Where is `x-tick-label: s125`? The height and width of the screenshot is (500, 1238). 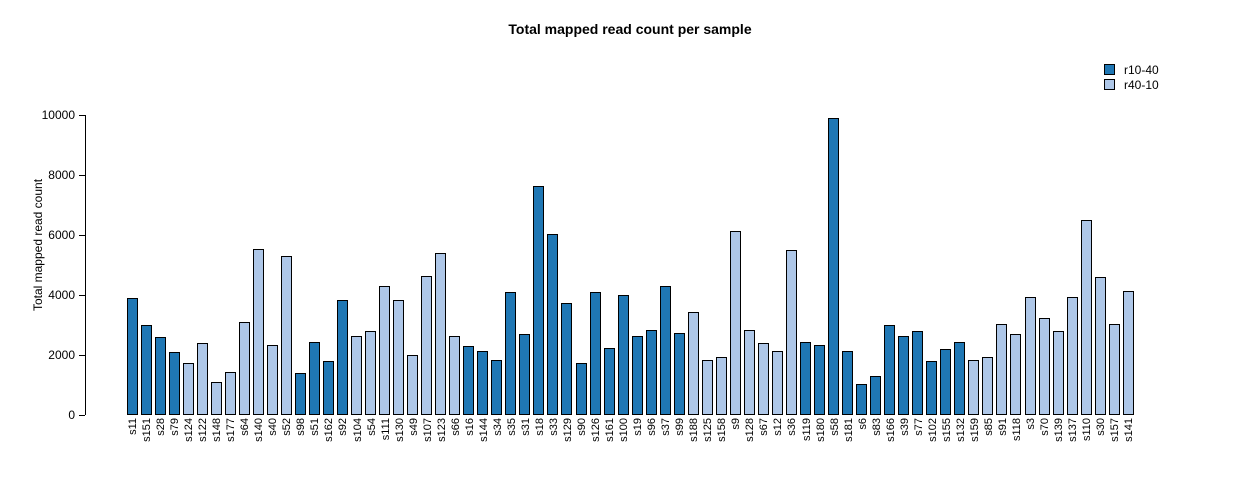
x-tick-label: s125 is located at coordinates (708, 430).